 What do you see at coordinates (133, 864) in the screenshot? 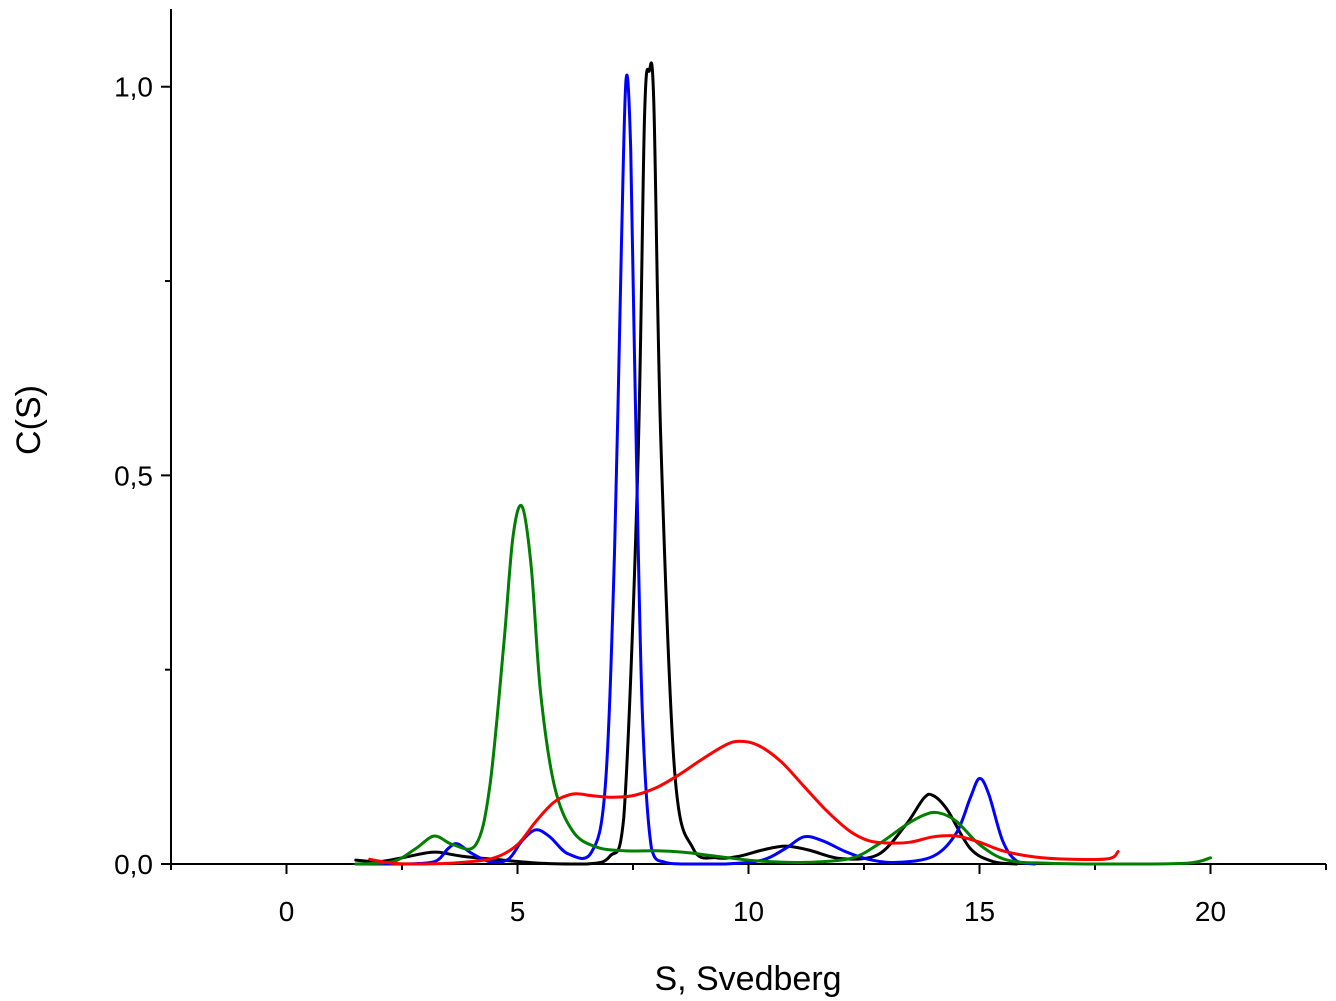
I see `y-tick-label: 0,0` at bounding box center [133, 864].